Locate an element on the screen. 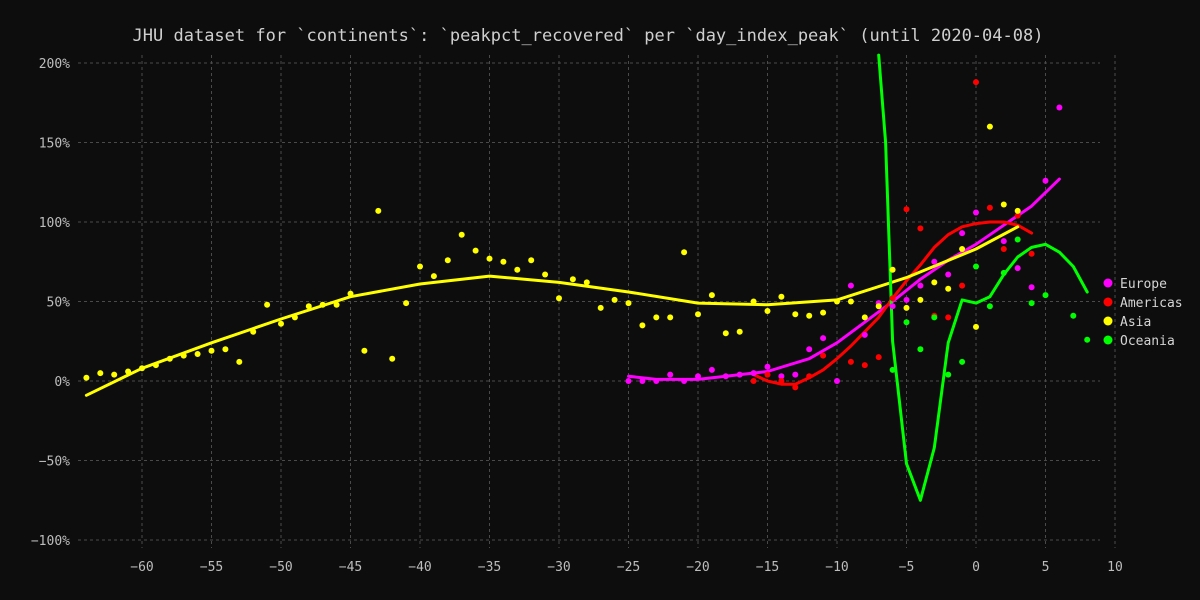 The width and height of the screenshot is (1200, 600). legend-marker-oceania is located at coordinates (1108, 340).